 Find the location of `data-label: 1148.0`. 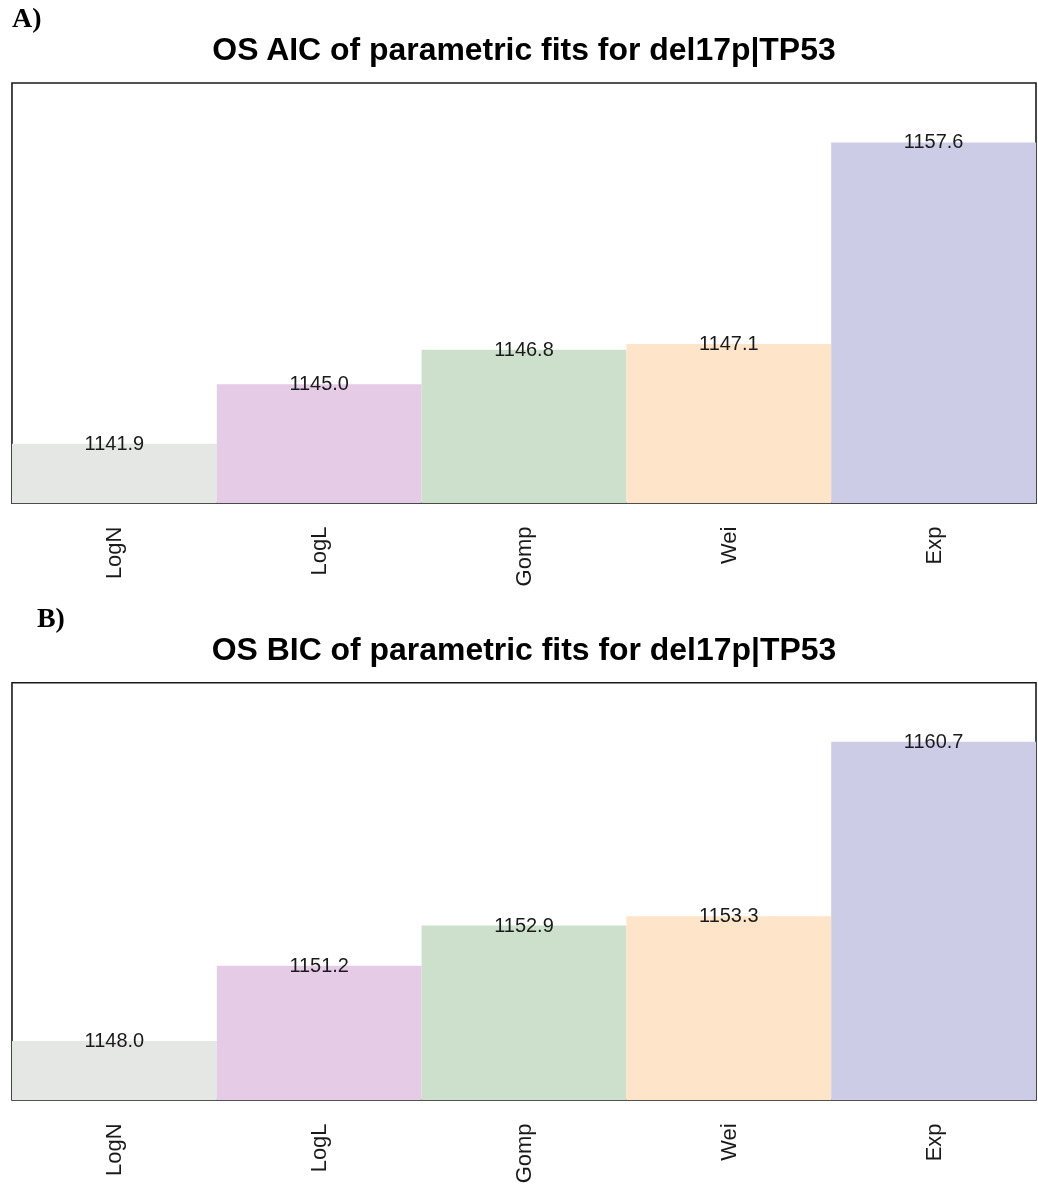

data-label: 1148.0 is located at coordinates (114, 1040).